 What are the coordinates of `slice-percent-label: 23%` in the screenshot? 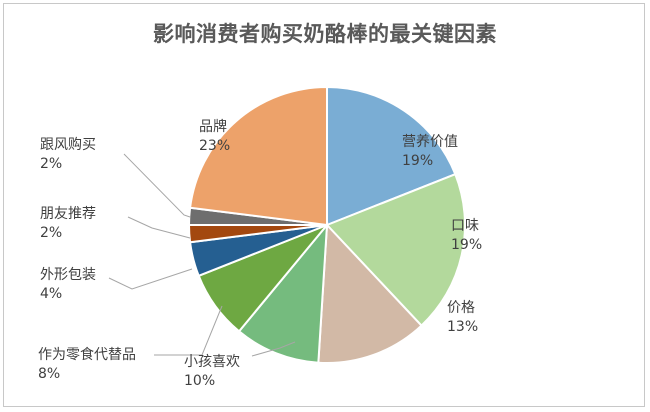 It's located at (214, 146).